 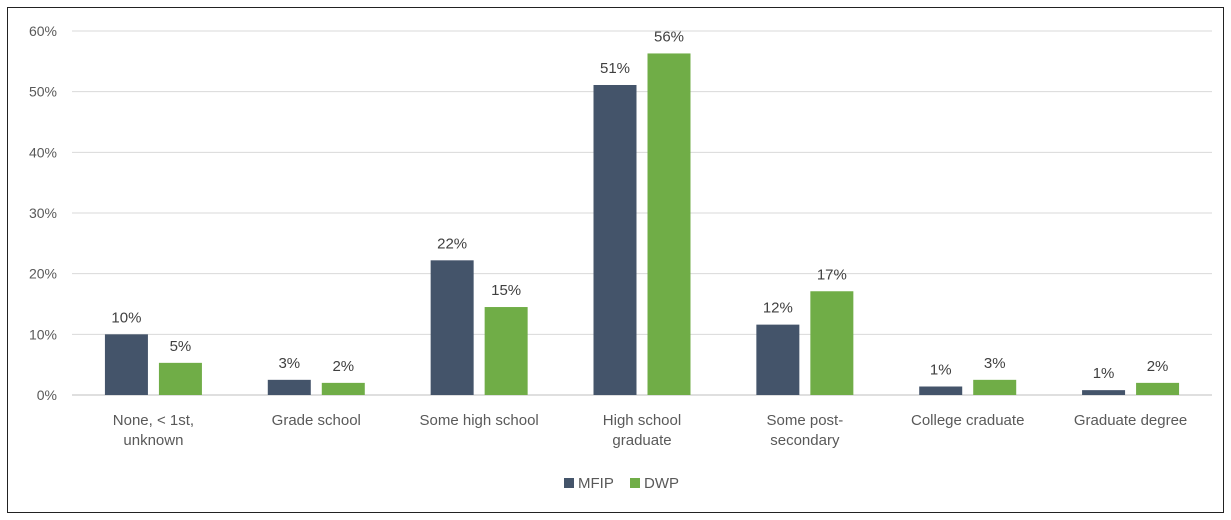 What do you see at coordinates (43, 31) in the screenshot?
I see `y-tick-label: 60%` at bounding box center [43, 31].